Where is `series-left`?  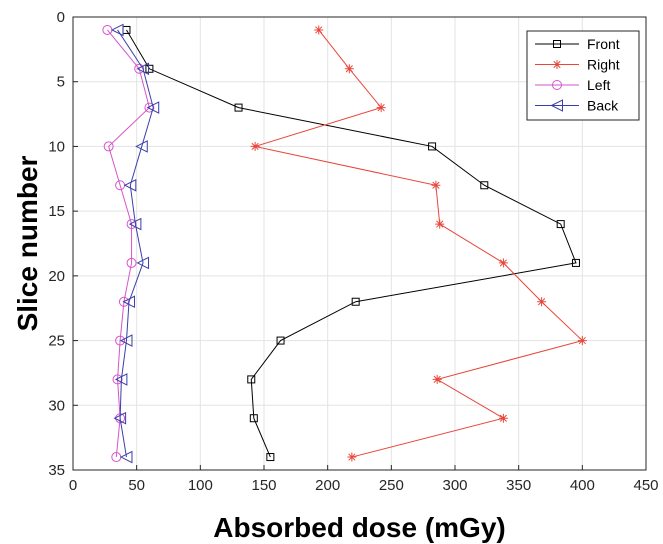
series-left is located at coordinates (128, 243).